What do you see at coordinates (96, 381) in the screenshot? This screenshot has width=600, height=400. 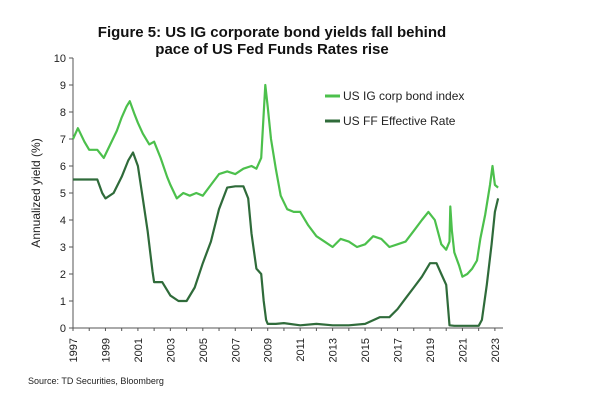 I see `source-note: Source: TD Securities, Bloomberg` at bounding box center [96, 381].